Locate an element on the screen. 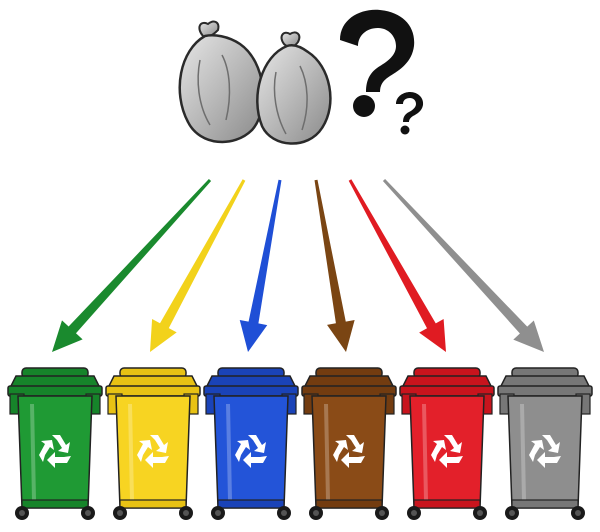  red-bin is located at coordinates (447, 443).